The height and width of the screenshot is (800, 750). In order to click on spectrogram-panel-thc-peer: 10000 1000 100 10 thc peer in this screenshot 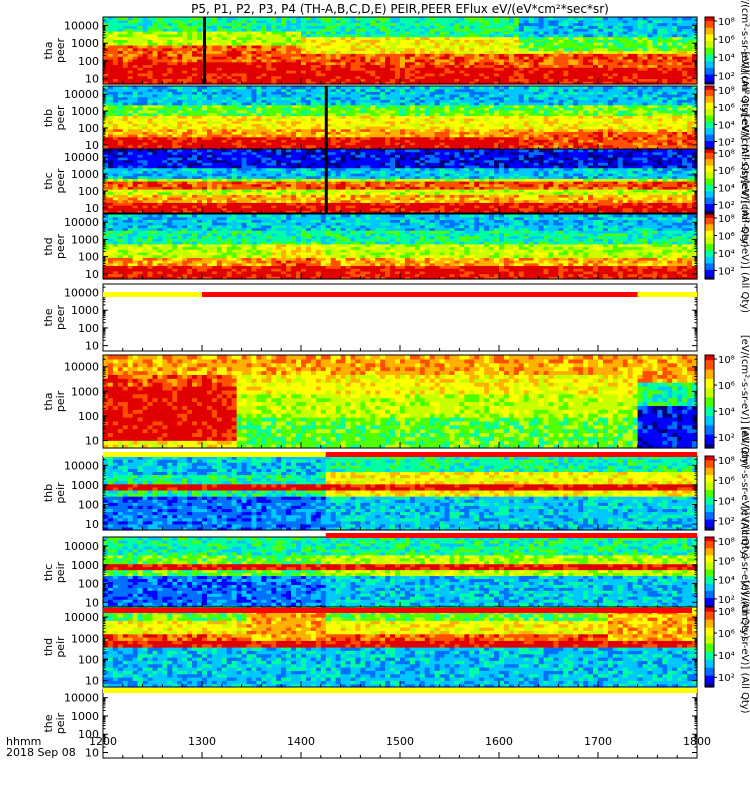, I will do `click(370, 181)`.